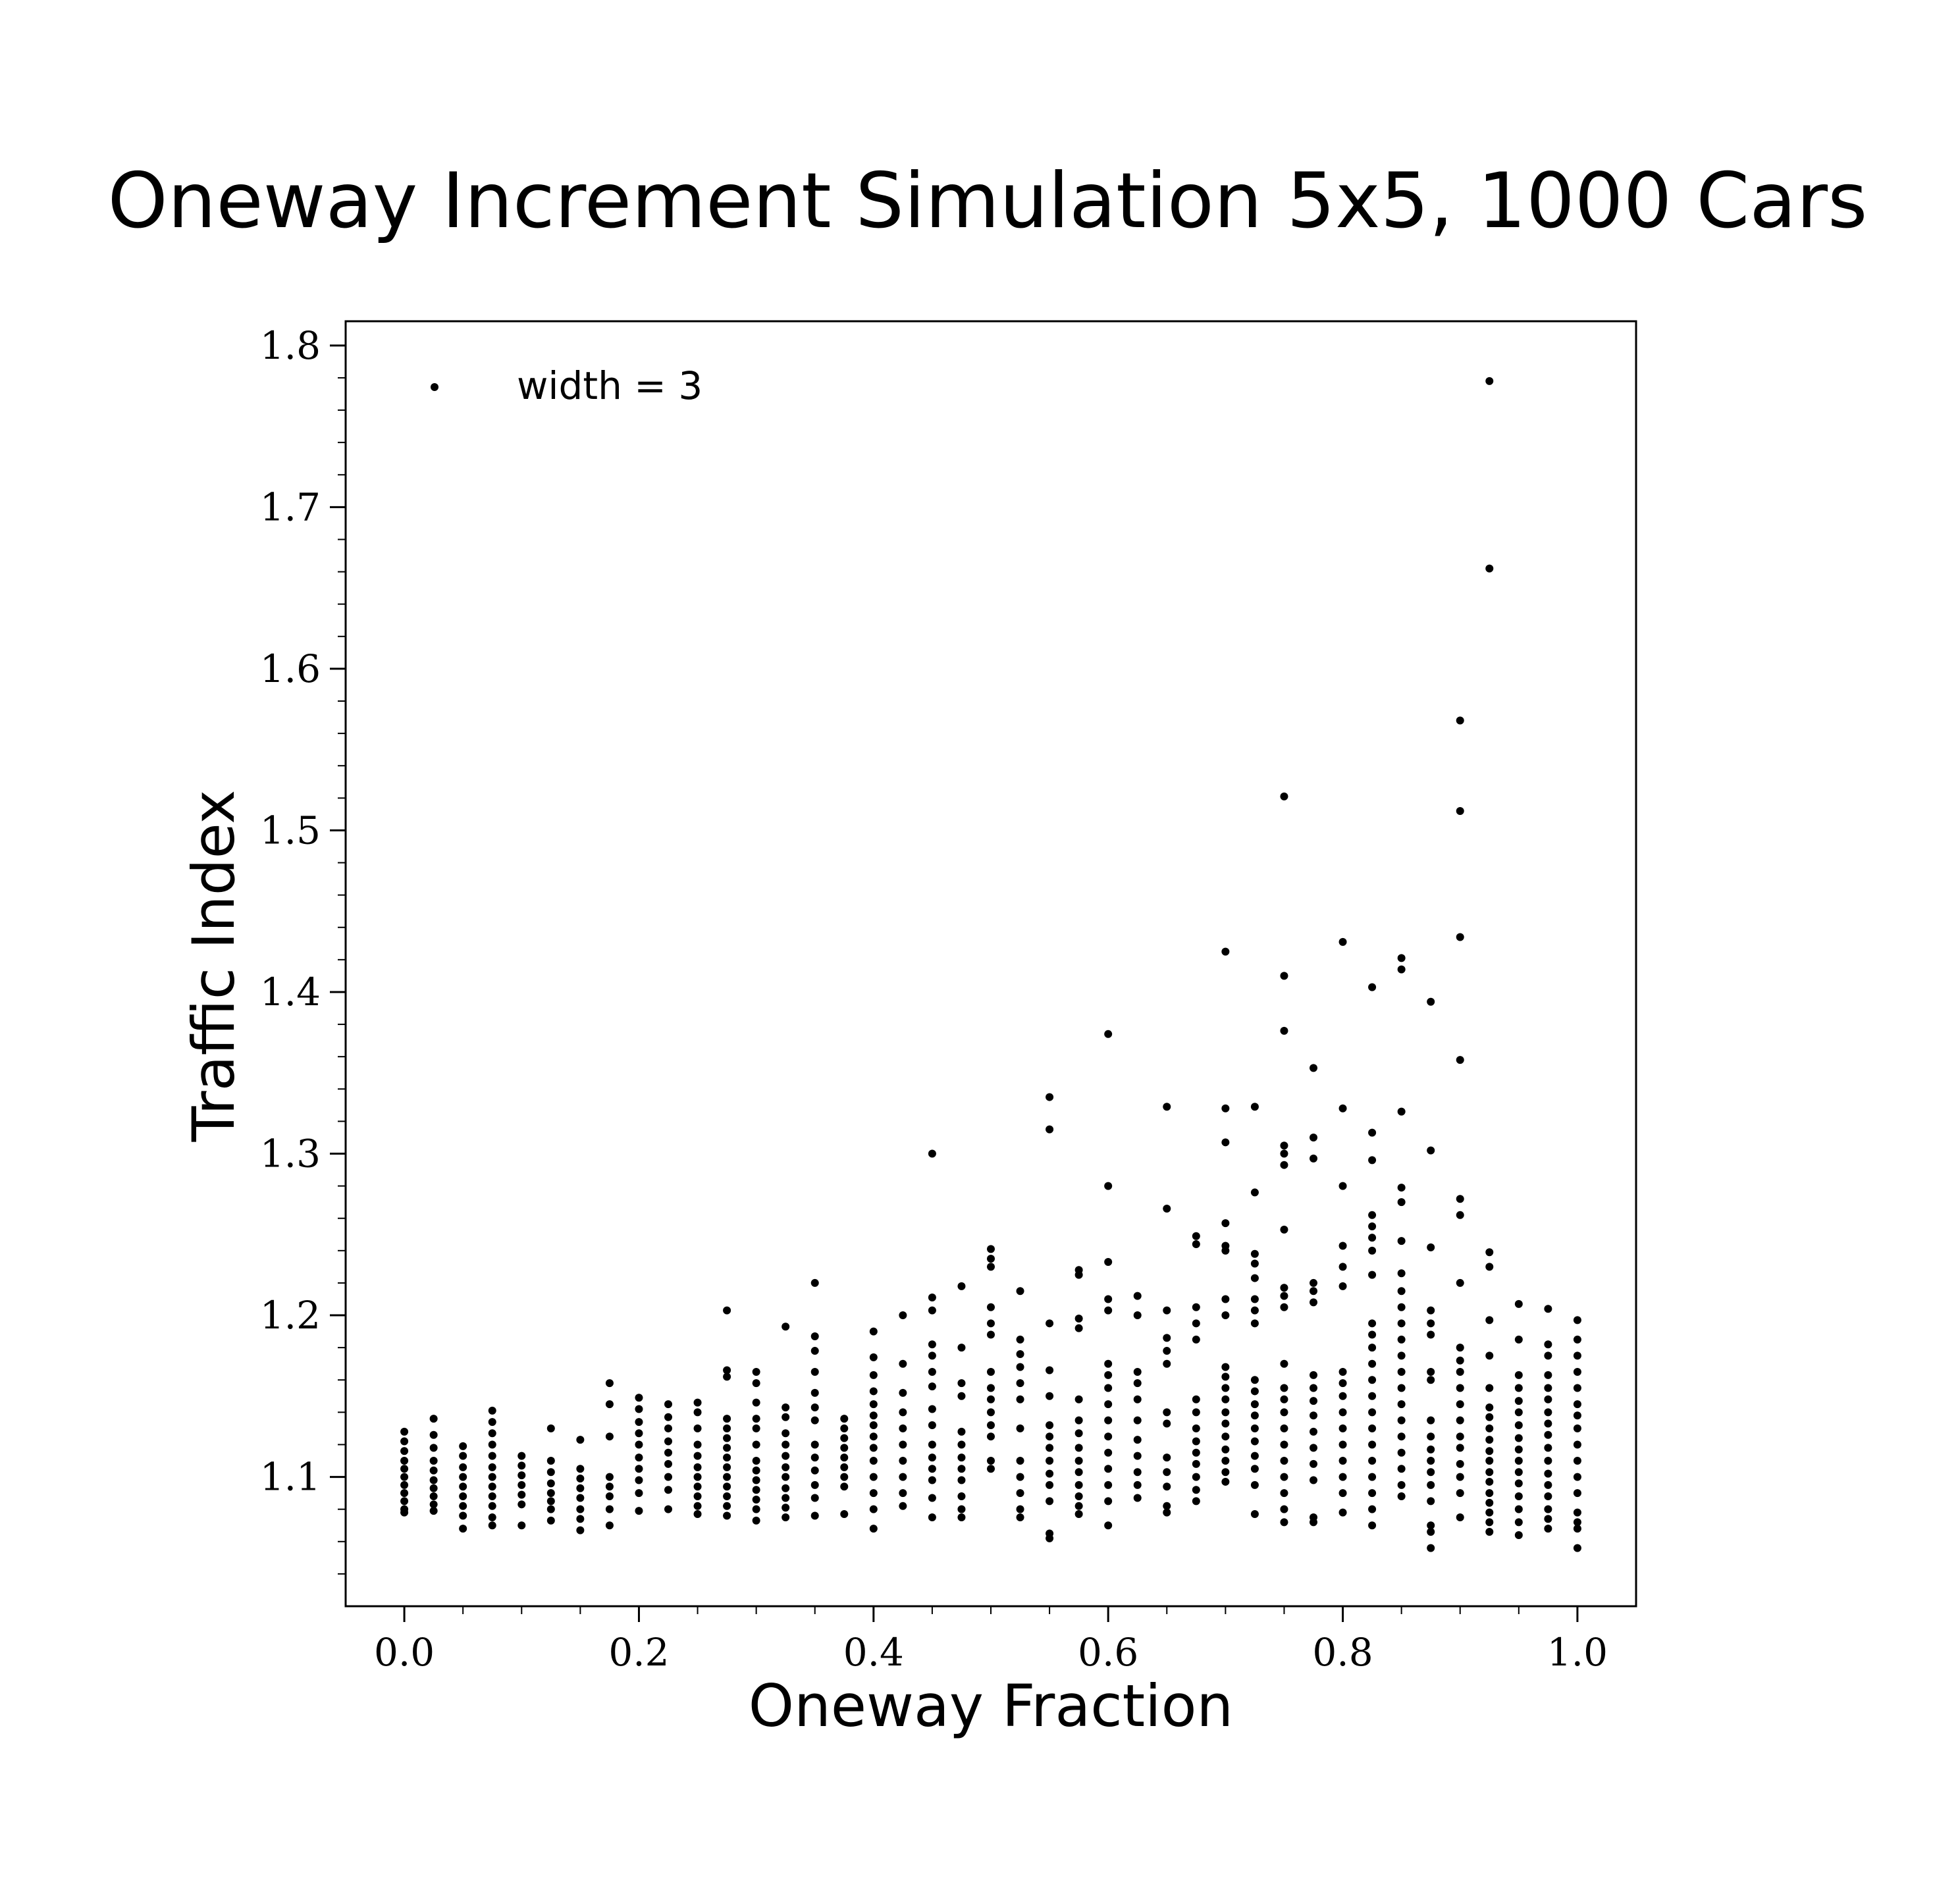  Describe the element at coordinates (873, 1652) in the screenshot. I see `x-tick-label: 0.4` at that location.